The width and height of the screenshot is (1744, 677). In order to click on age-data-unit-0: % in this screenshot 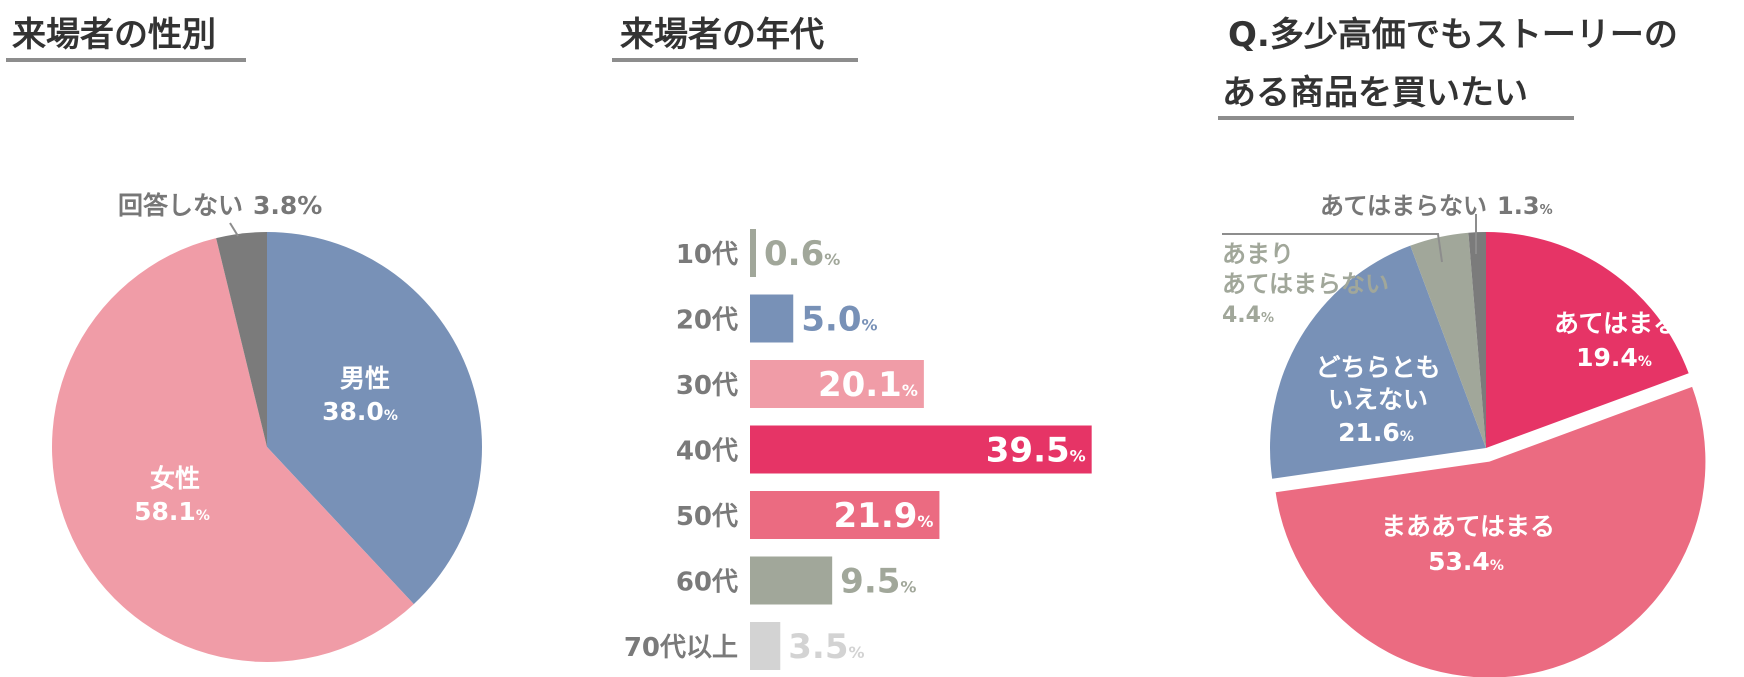, I will do `click(832, 259)`.